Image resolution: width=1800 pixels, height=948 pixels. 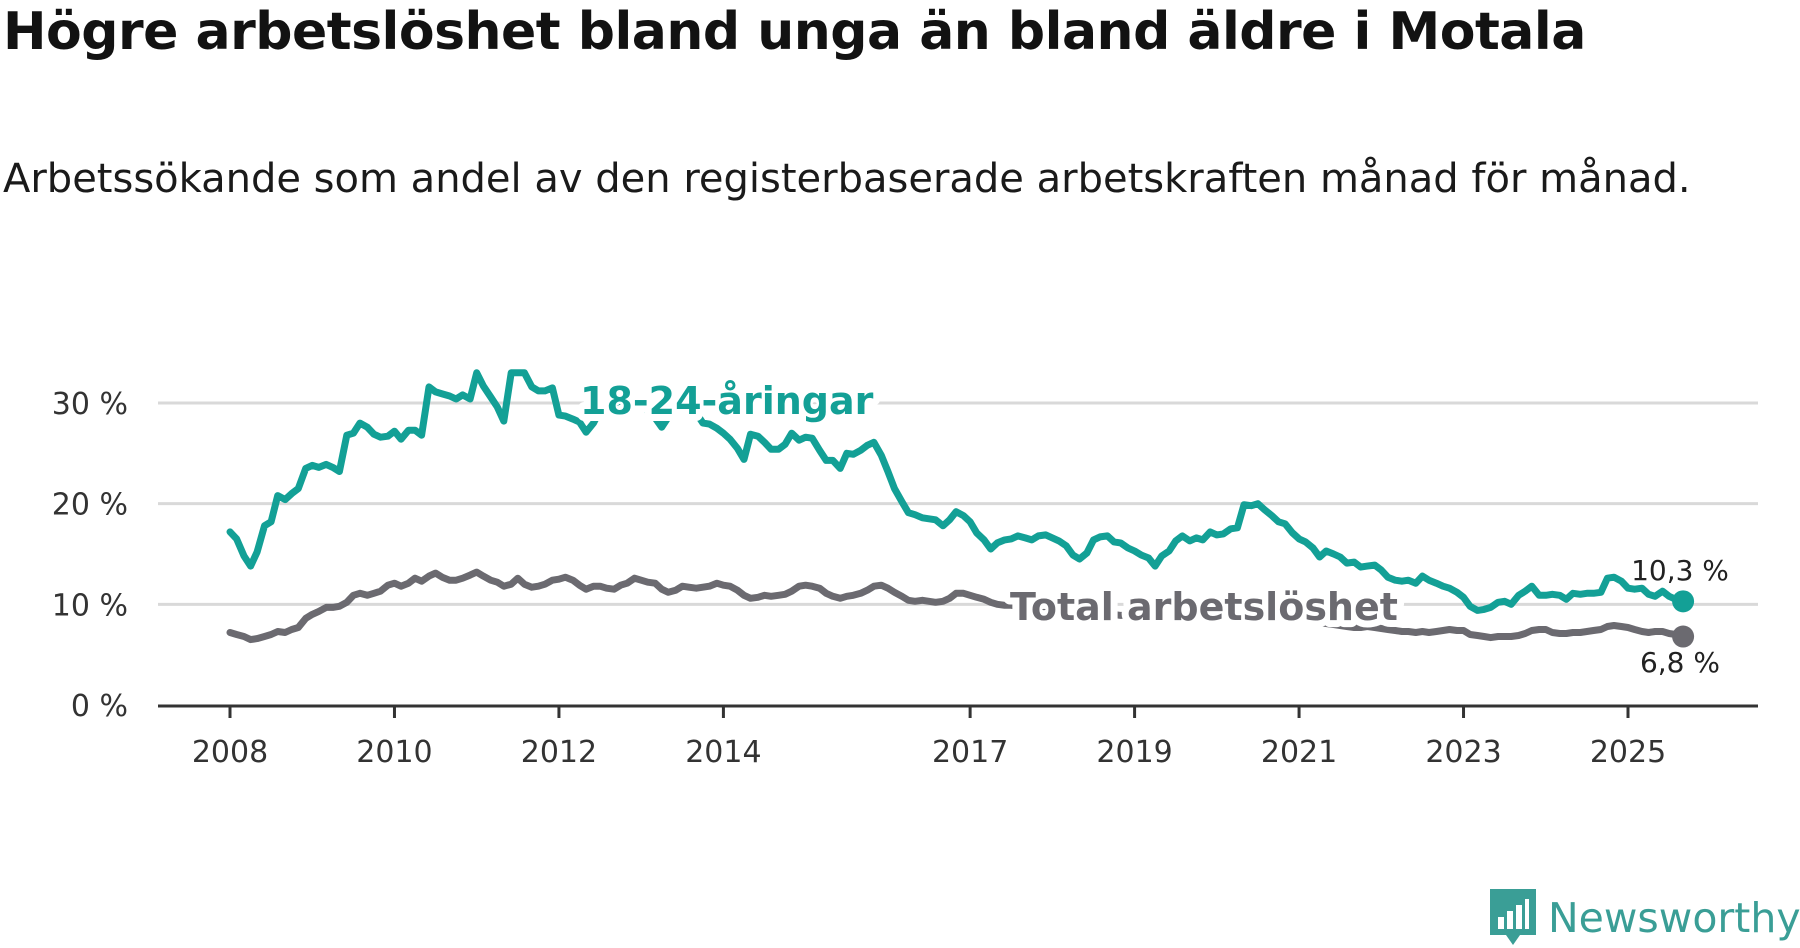 What do you see at coordinates (723, 752) in the screenshot?
I see `x-tick-label: 2014` at bounding box center [723, 752].